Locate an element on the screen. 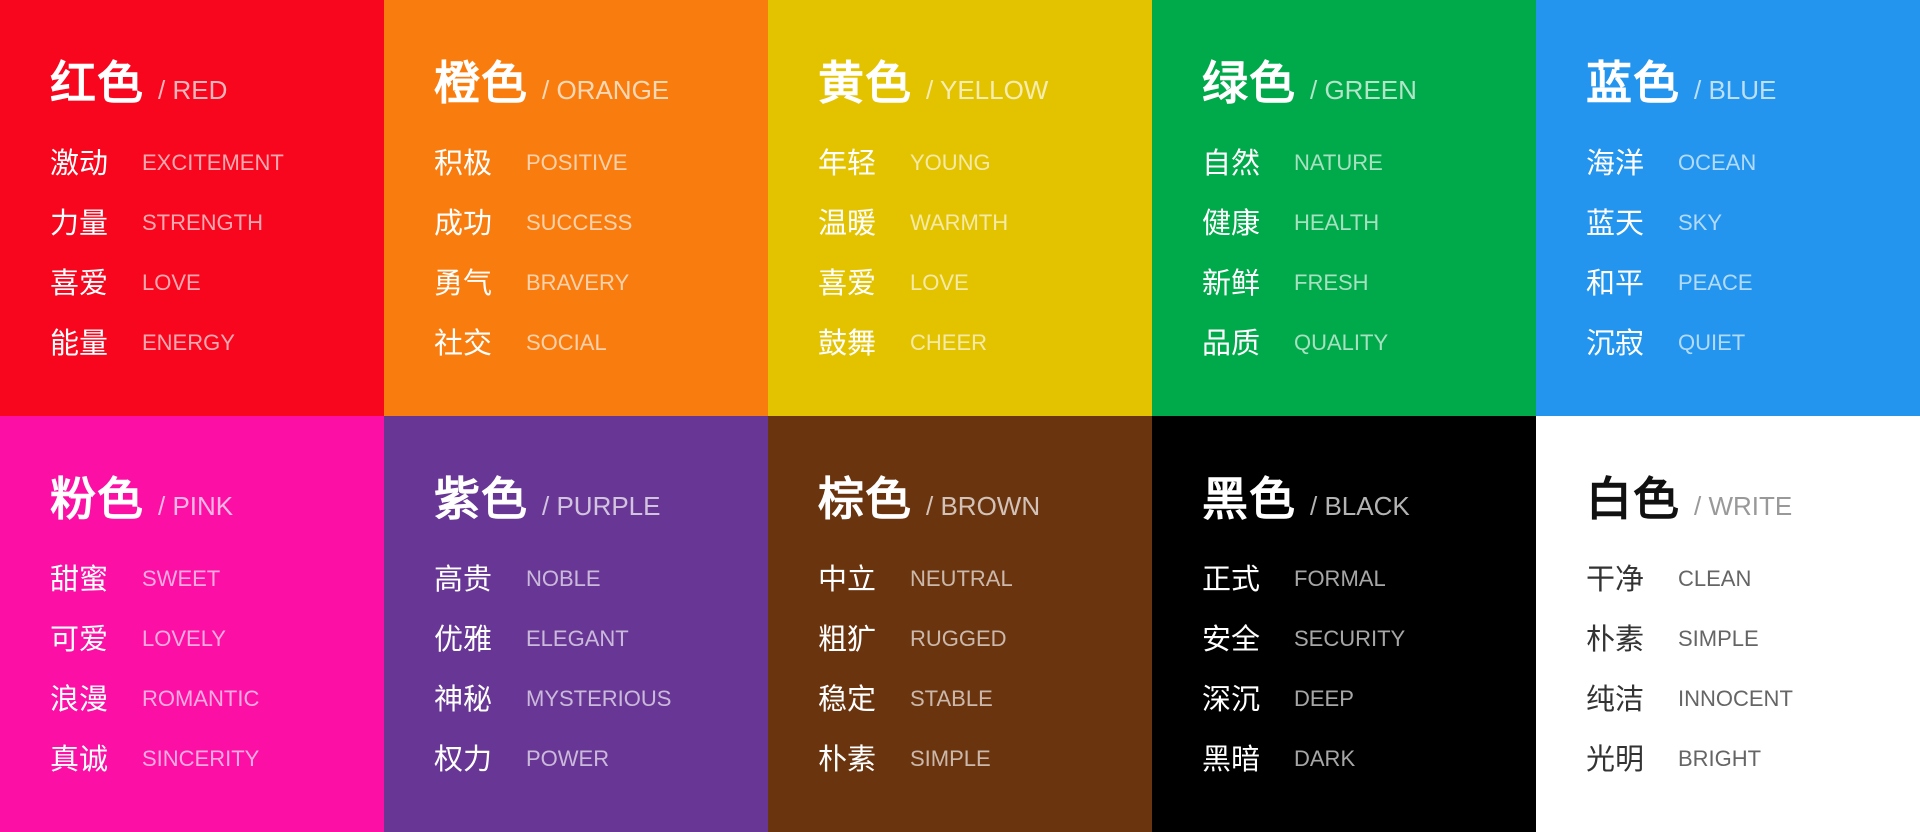 Image resolution: width=1920 pixels, height=832 pixels. word-row: 光明 BRIGHT is located at coordinates (1753, 759).